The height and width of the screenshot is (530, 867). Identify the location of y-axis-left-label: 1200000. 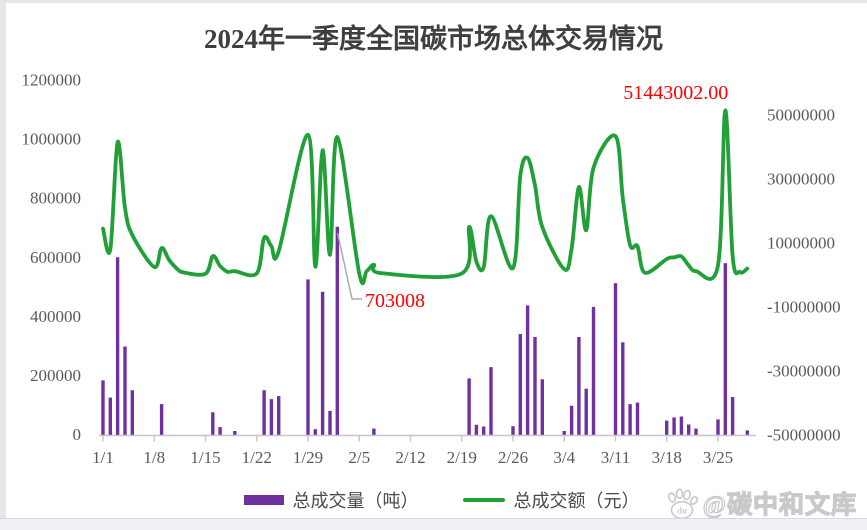
(52, 80).